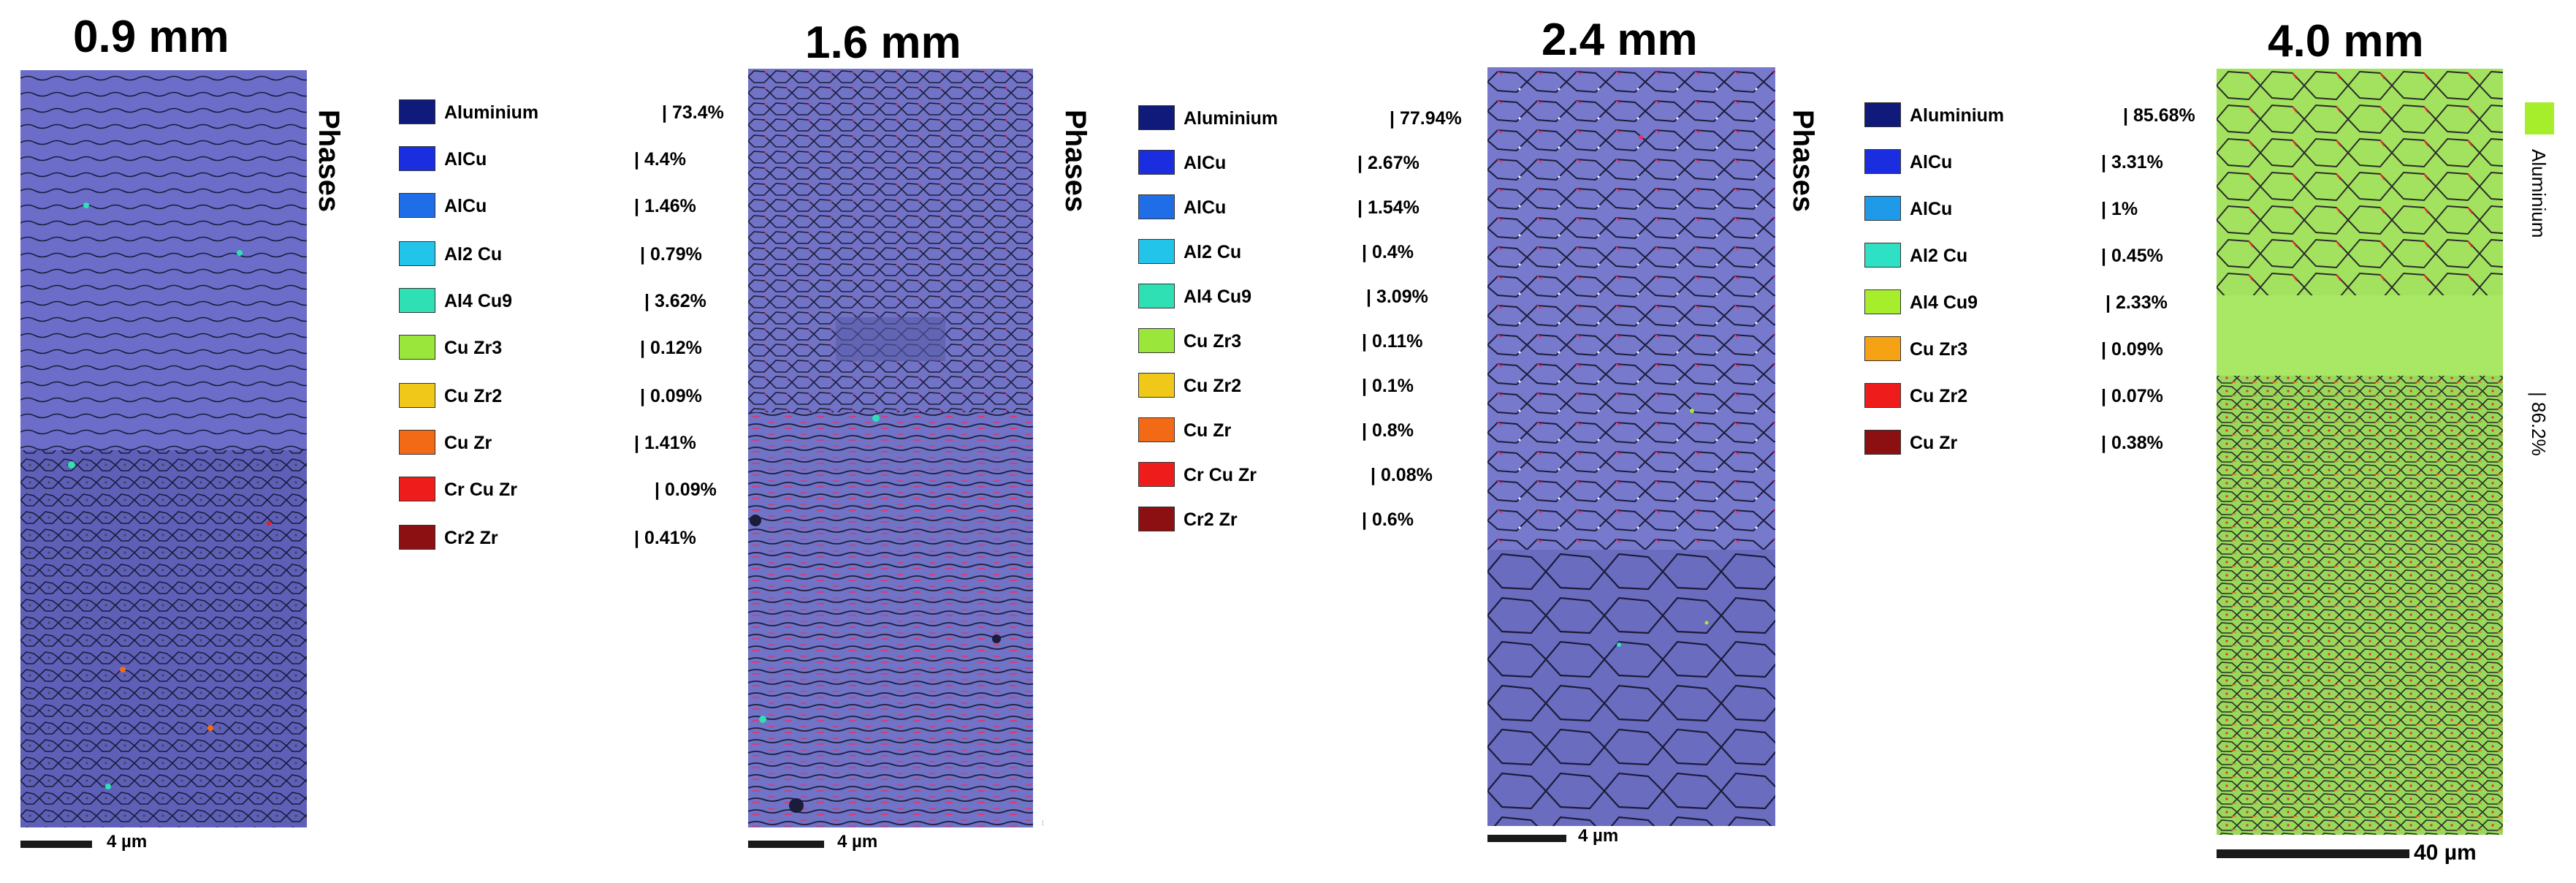  What do you see at coordinates (1328, 209) in the screenshot?
I see `legend-row: AlCu | 1.54%` at bounding box center [1328, 209].